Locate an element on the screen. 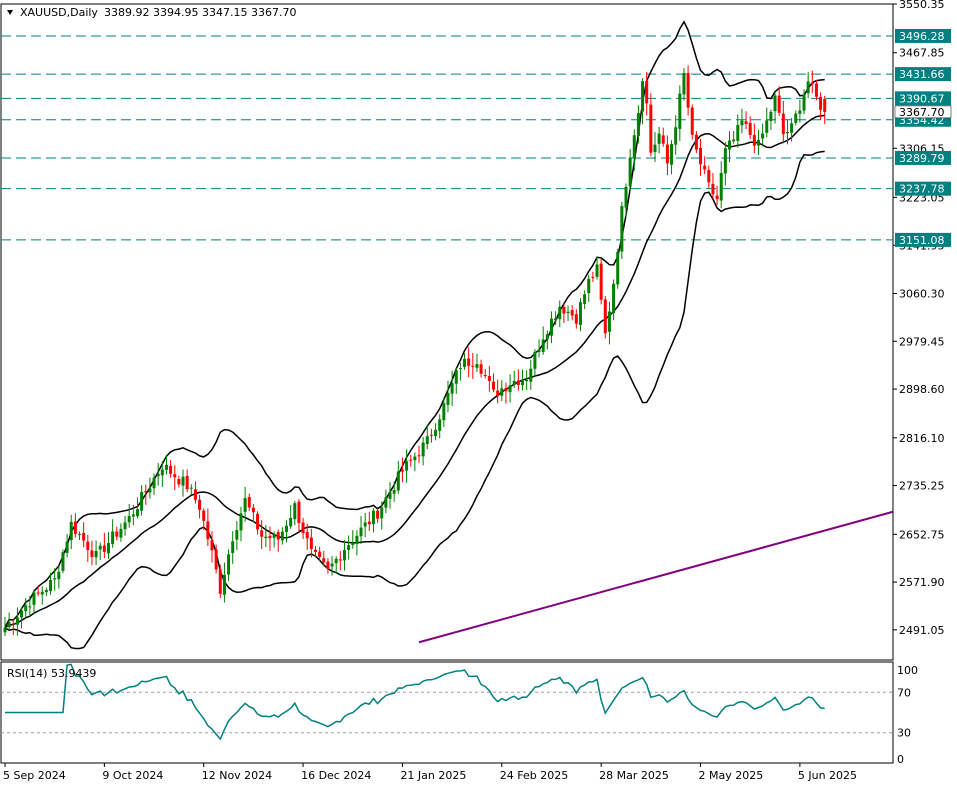 This screenshot has width=957, height=791. level-tag: 3431.66 is located at coordinates (923, 74).